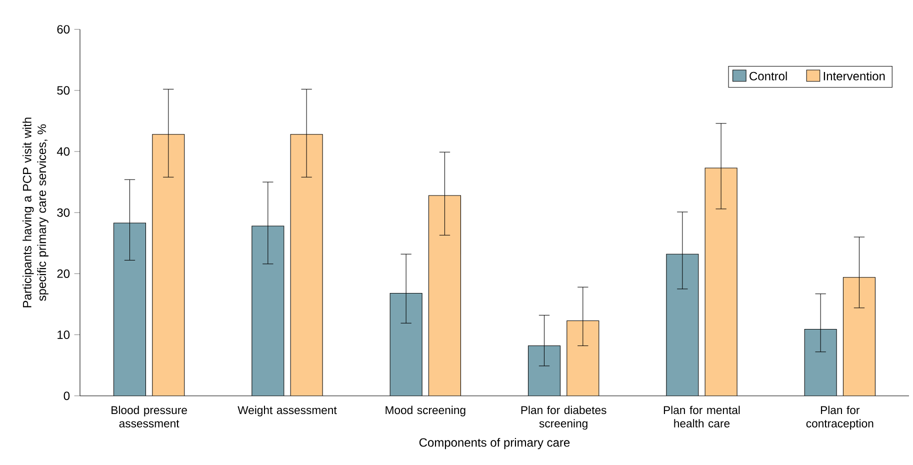 Image resolution: width=913 pixels, height=465 pixels. I want to click on x-tick-label: Blood pressure assessment, so click(149, 417).